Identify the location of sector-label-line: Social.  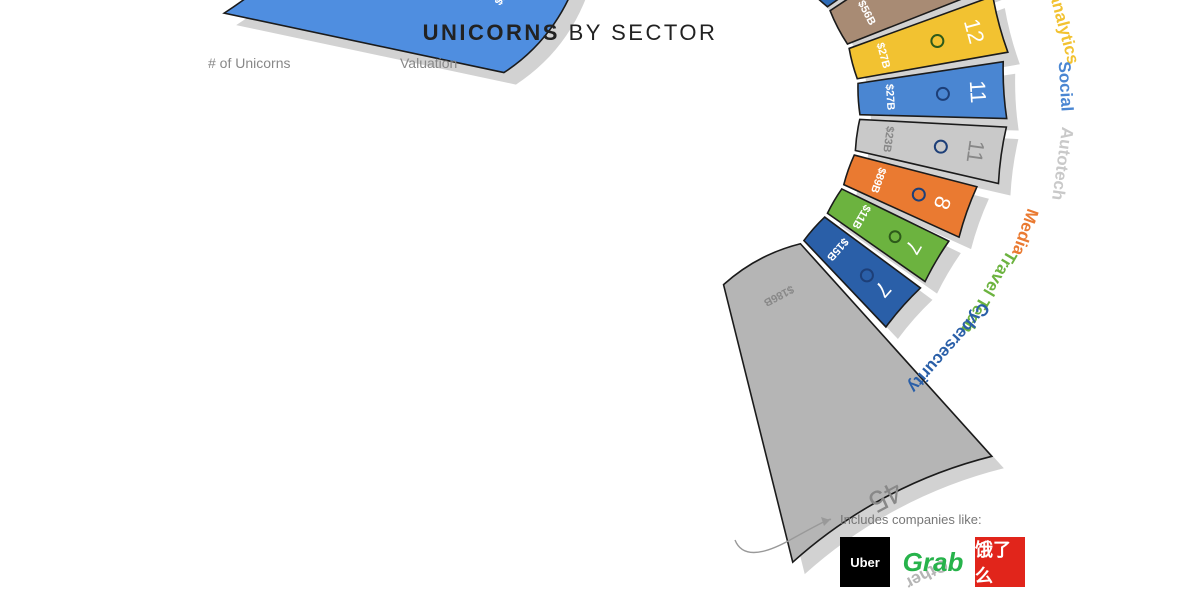
(1066, 86).